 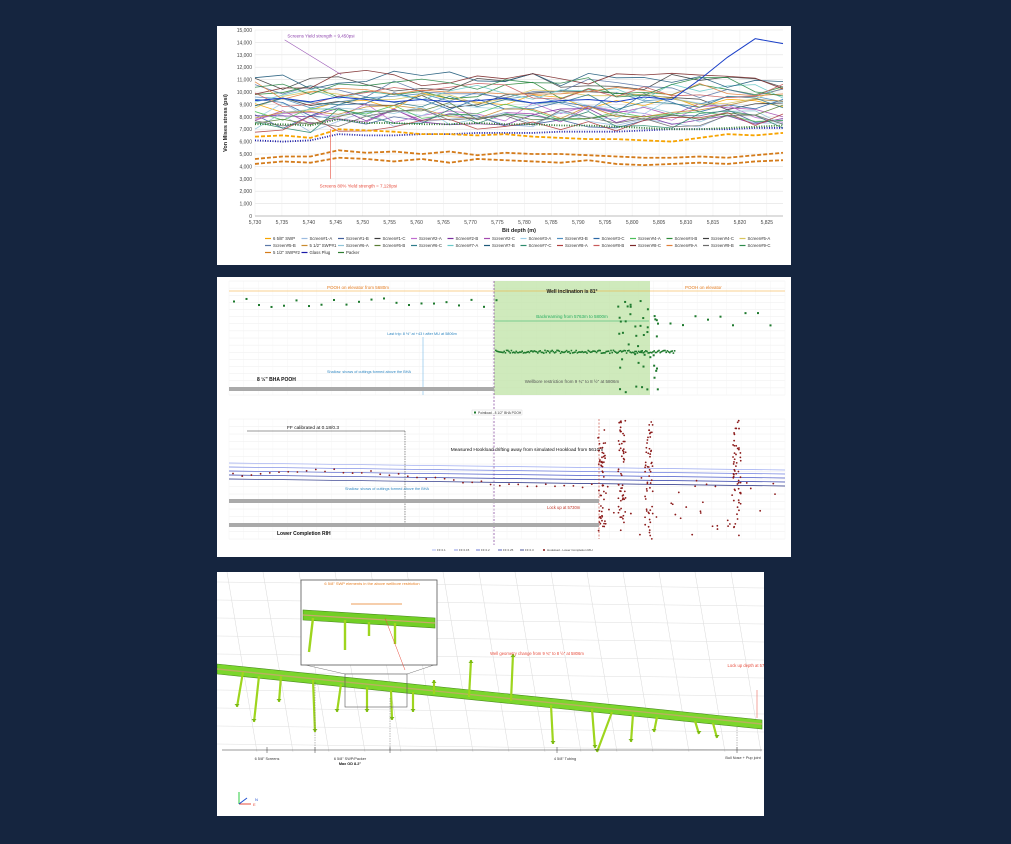 What do you see at coordinates (564, 507) in the screenshot?
I see `annotation-lockup: Lock up at 5730m` at bounding box center [564, 507].